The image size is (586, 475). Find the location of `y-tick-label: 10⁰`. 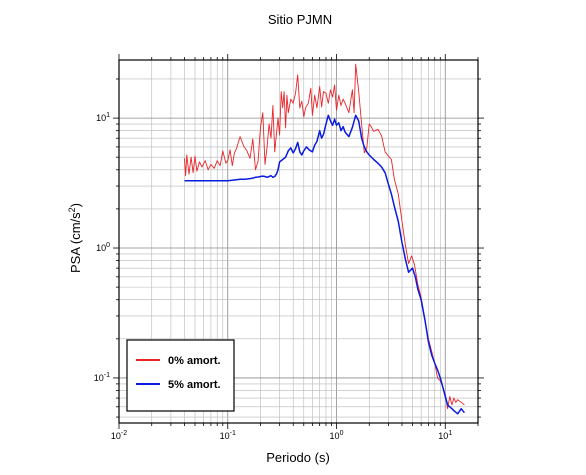

y-tick-label: 10⁰ is located at coordinates (103, 247).